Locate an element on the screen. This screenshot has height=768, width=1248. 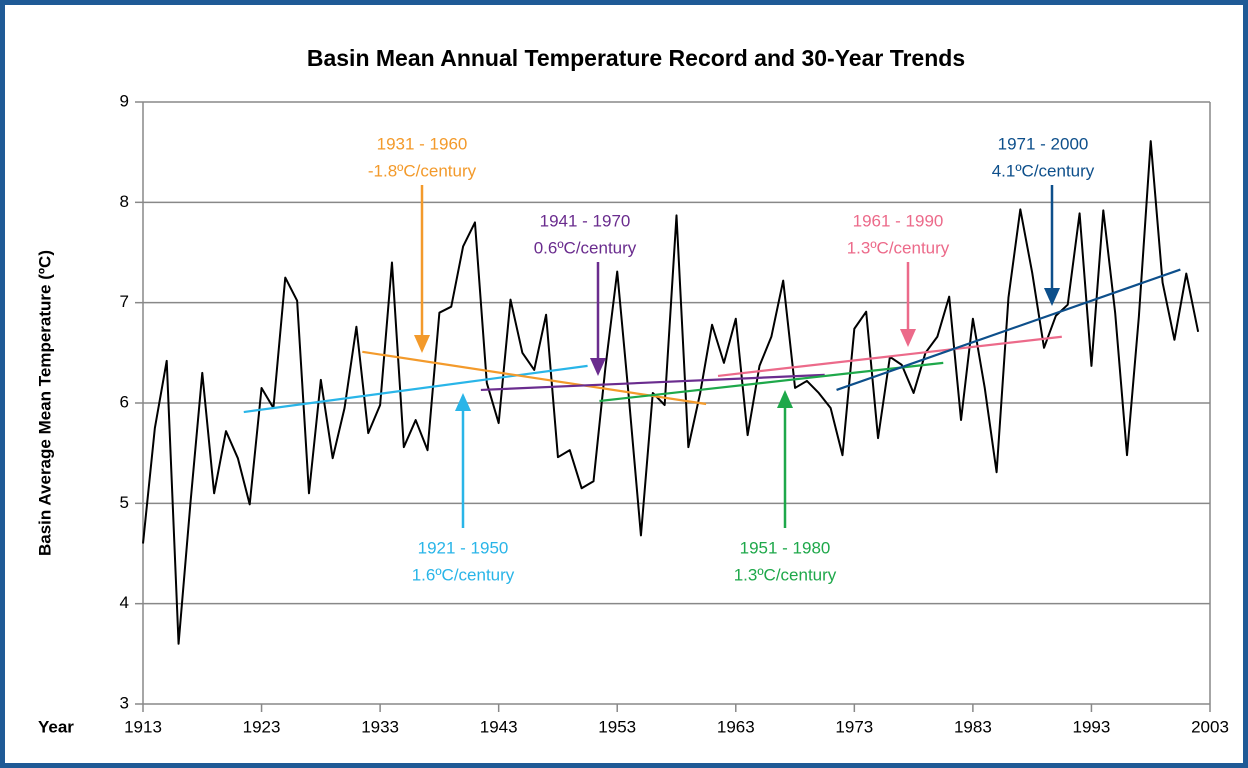
y-tick-label: 6 is located at coordinates (124, 401).